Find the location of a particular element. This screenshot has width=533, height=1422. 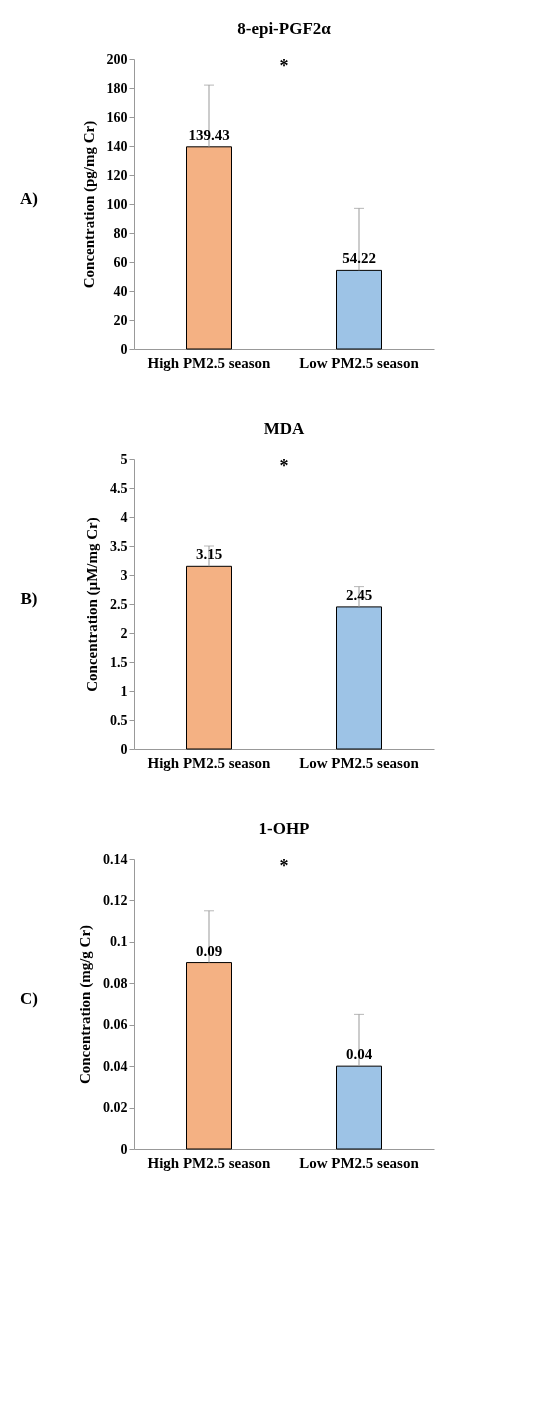

y-tick-label: 3.5 is located at coordinates (119, 546).